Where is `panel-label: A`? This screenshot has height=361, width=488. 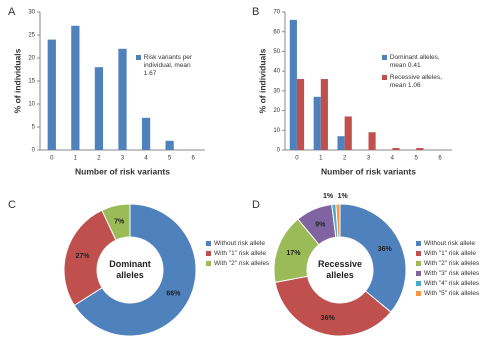
panel-label: A is located at coordinates (12, 12).